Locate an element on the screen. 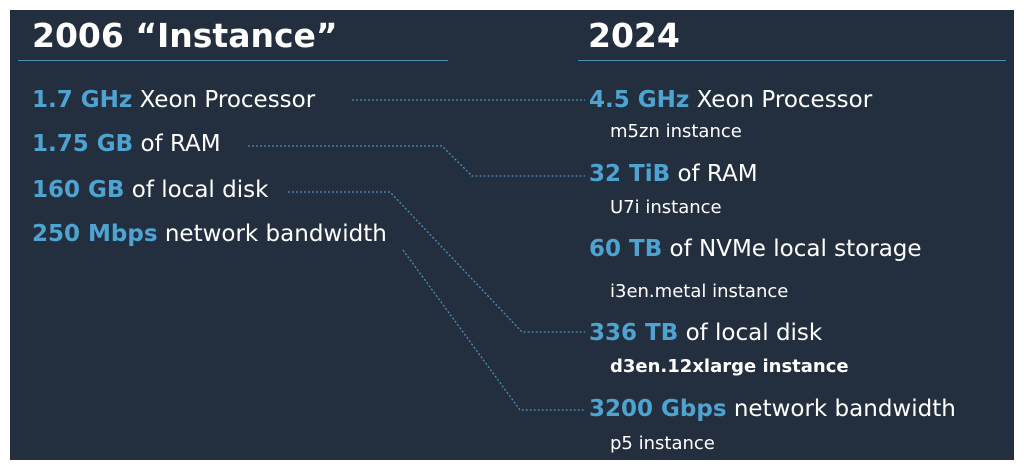 This screenshot has width=1024, height=472. spec-value: 1.75 GB is located at coordinates (83, 144).